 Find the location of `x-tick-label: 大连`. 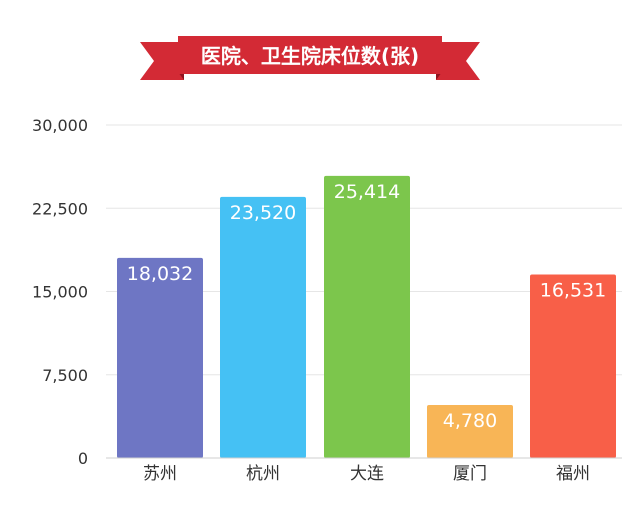

x-tick-label: 大连 is located at coordinates (367, 474).